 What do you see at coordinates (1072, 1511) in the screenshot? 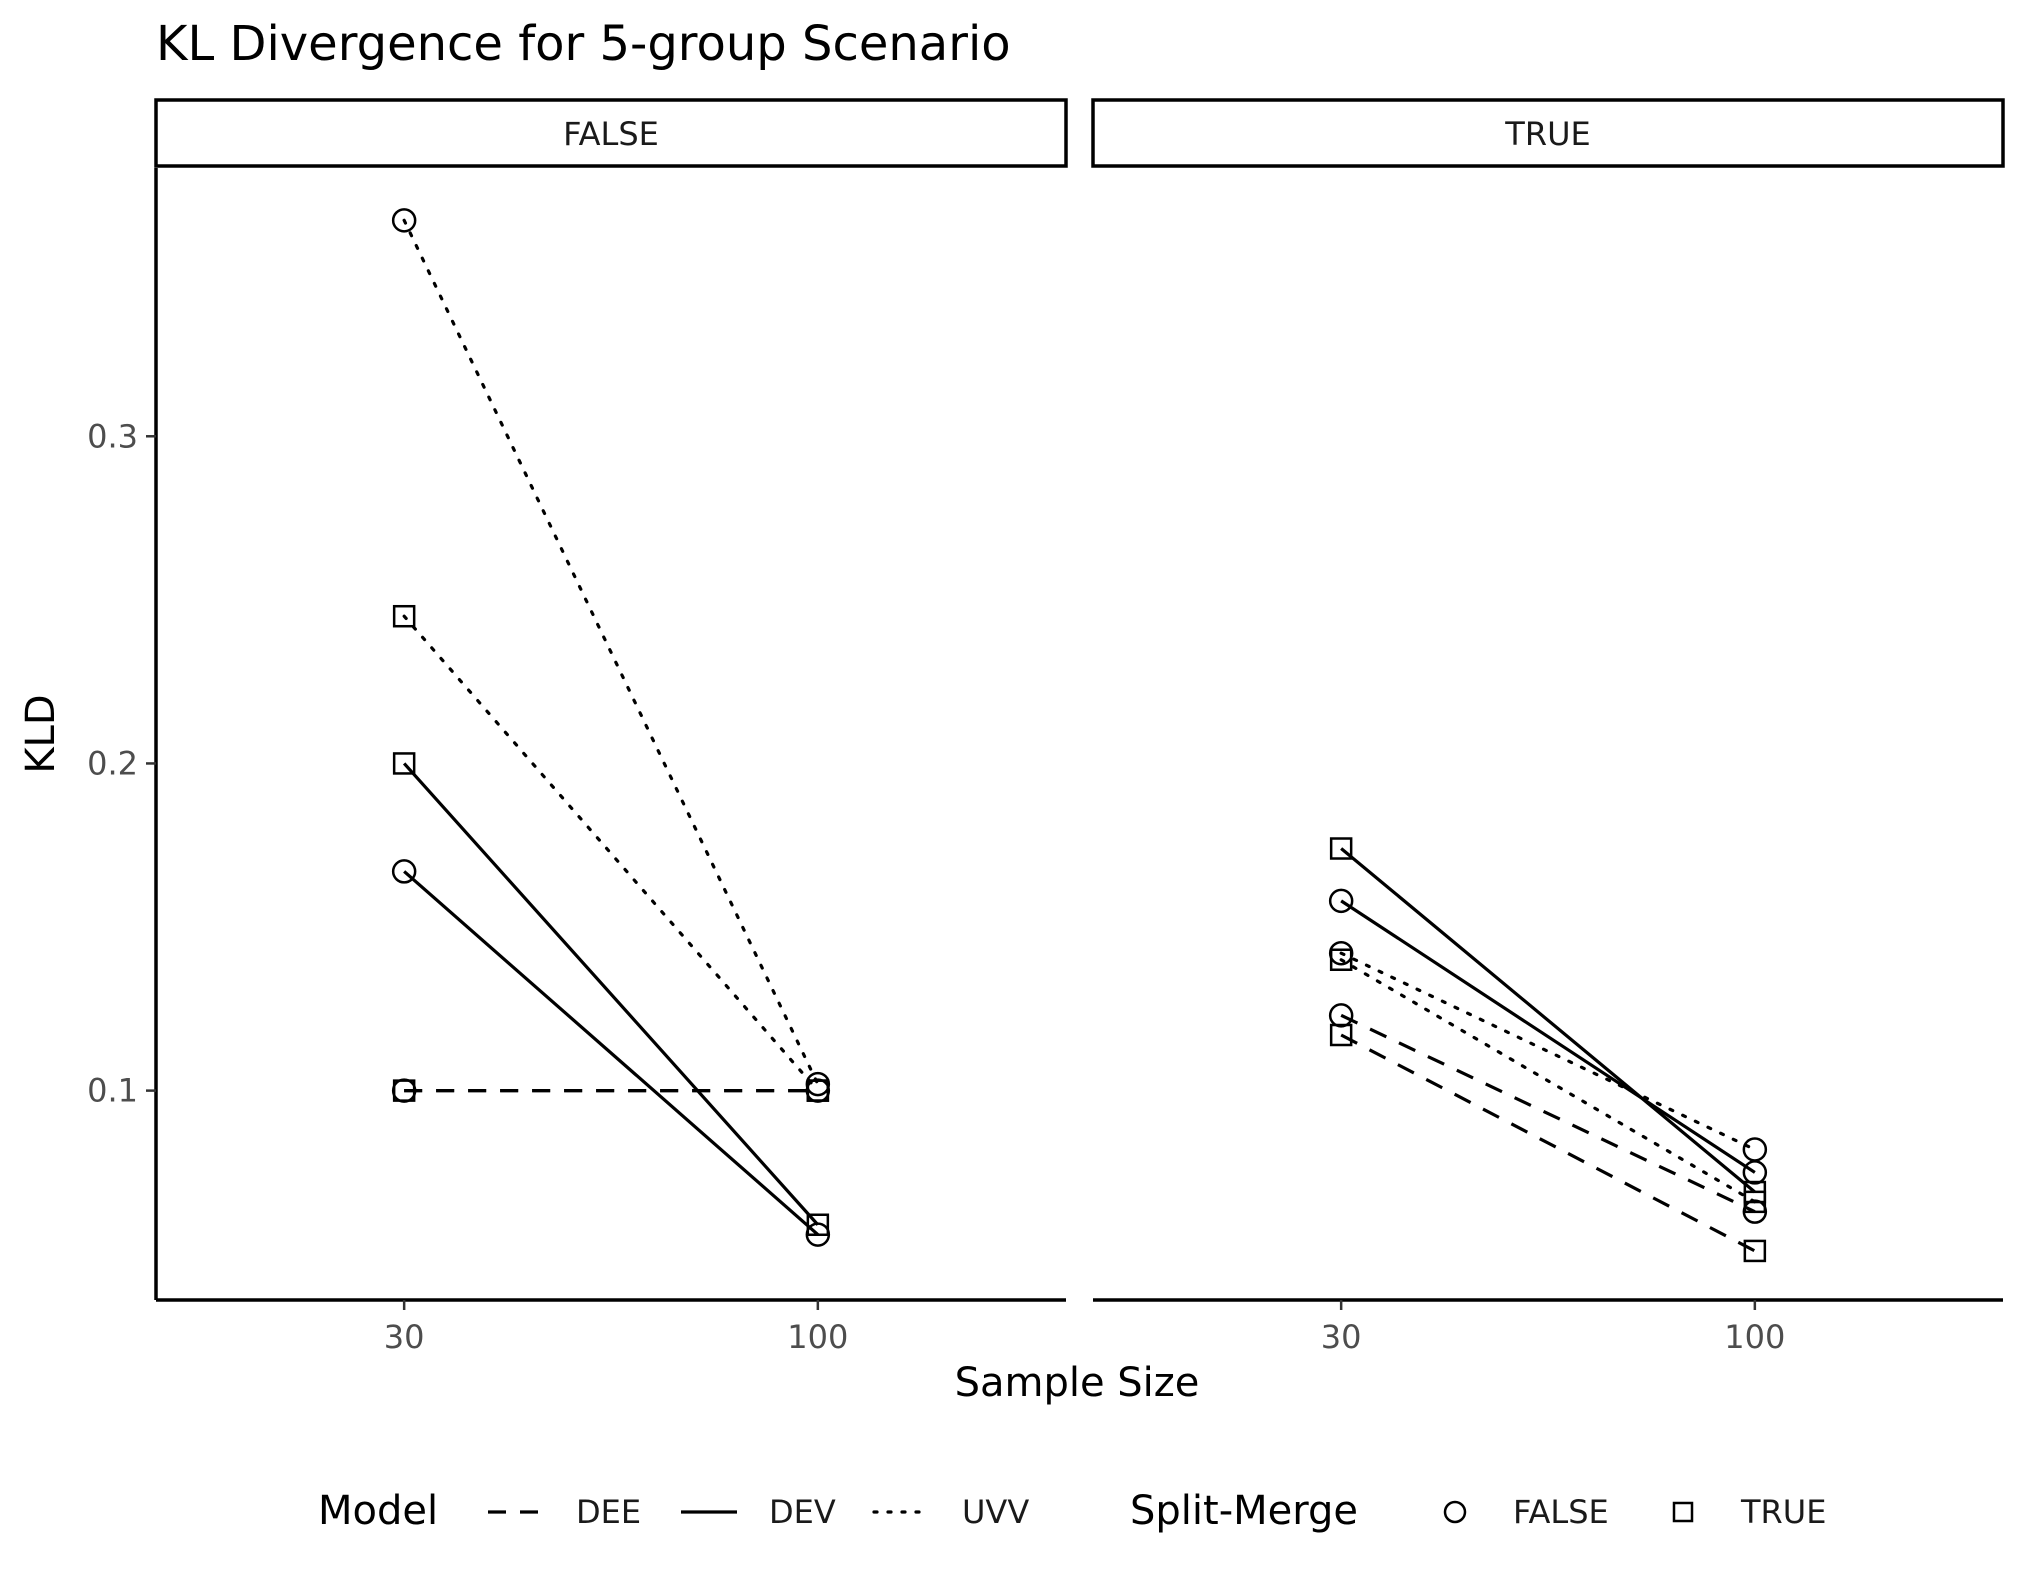
I see `legend: Model Split-Merge DEE DEV UVV FALSE TRUE` at bounding box center [1072, 1511].